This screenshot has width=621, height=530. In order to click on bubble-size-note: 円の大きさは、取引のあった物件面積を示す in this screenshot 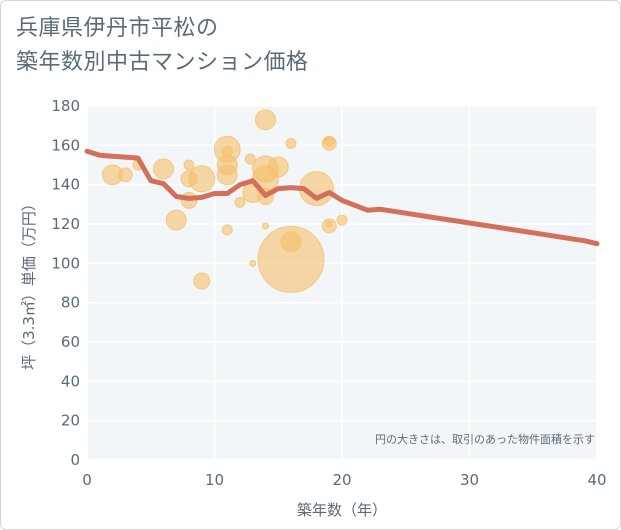, I will do `click(485, 439)`.